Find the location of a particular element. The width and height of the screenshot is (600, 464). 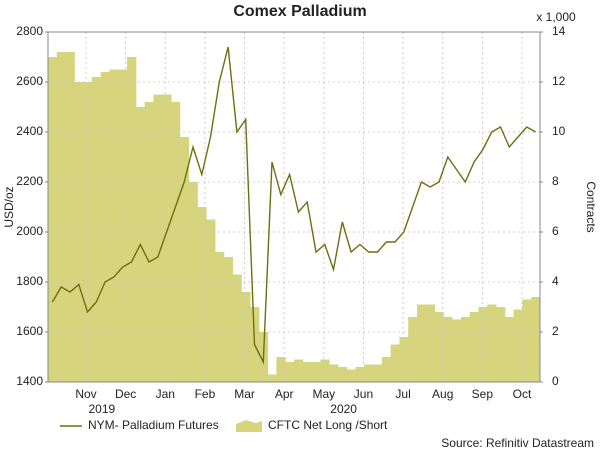

y-tick-label: 2200 is located at coordinates (29, 181).